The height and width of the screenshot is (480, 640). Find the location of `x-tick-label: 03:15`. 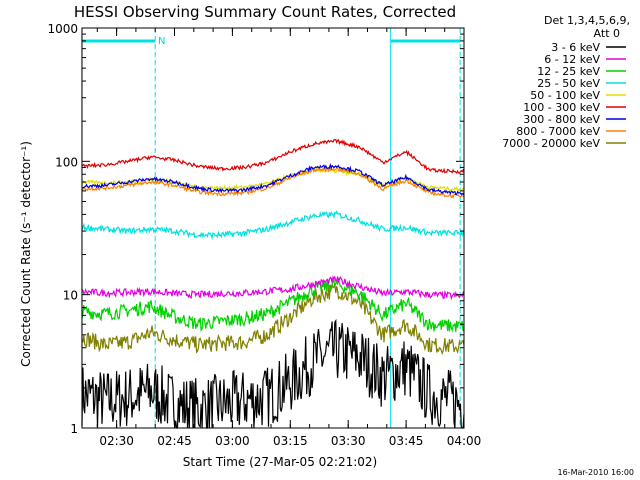

x-tick-label: 03:15 is located at coordinates (290, 441).